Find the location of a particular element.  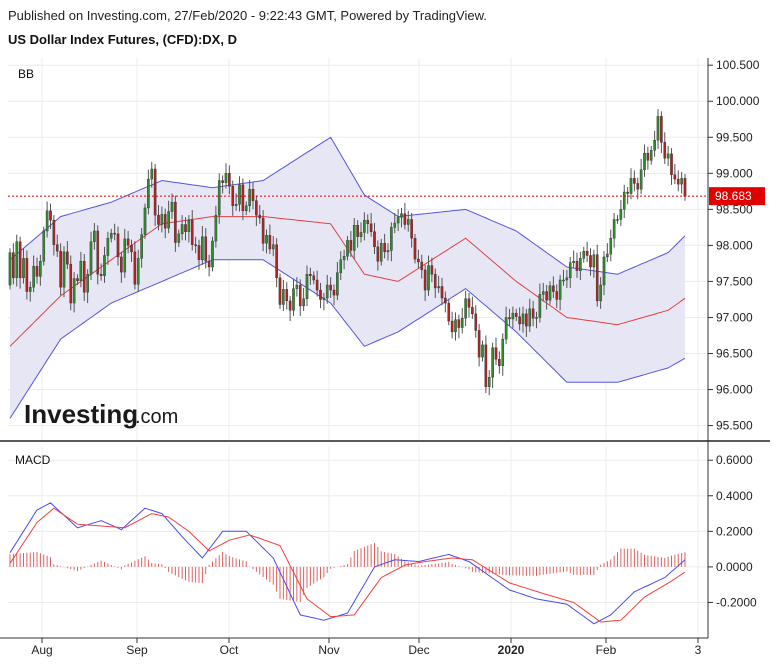

macd-ytick-label: 0.2000 is located at coordinates (734, 531).